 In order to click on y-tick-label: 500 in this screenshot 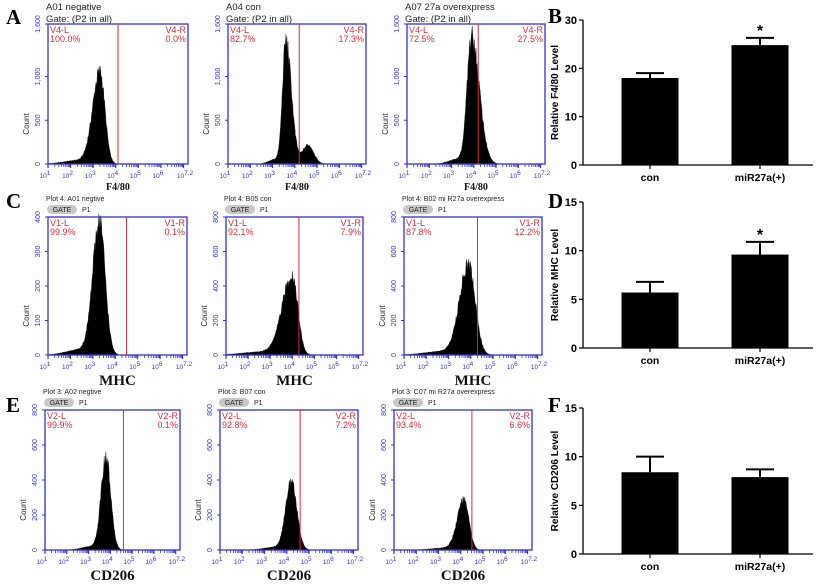, I will do `click(38, 120)`.